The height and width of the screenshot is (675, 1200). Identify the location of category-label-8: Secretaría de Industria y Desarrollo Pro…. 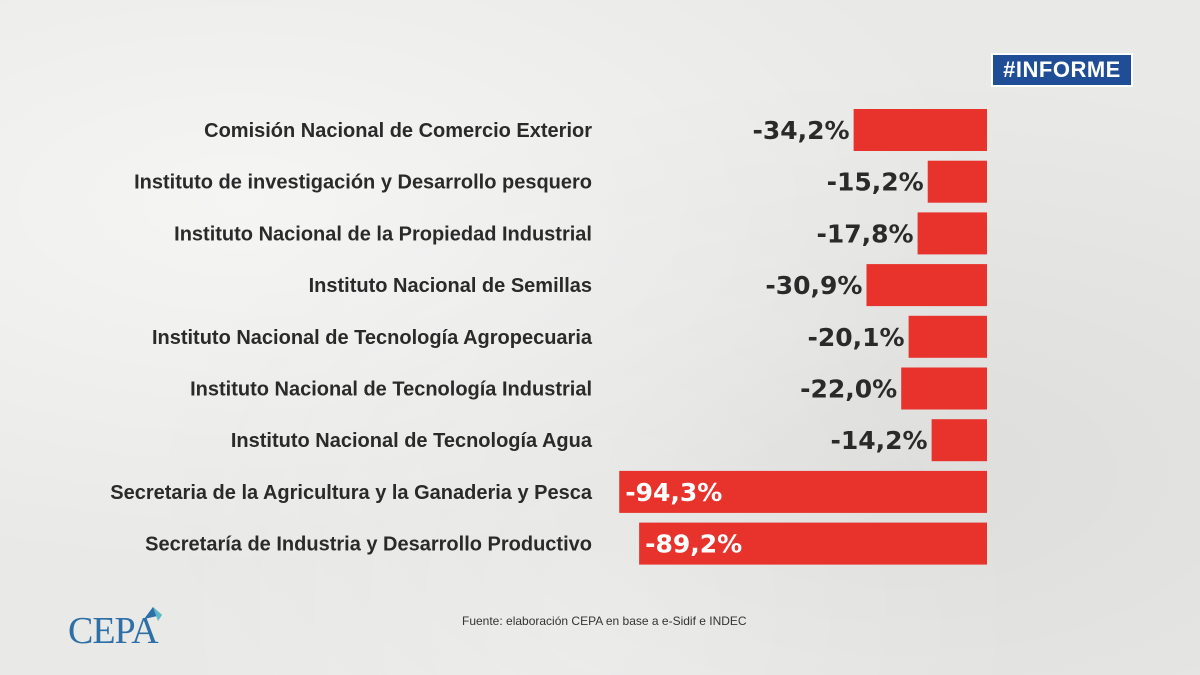
(368, 545).